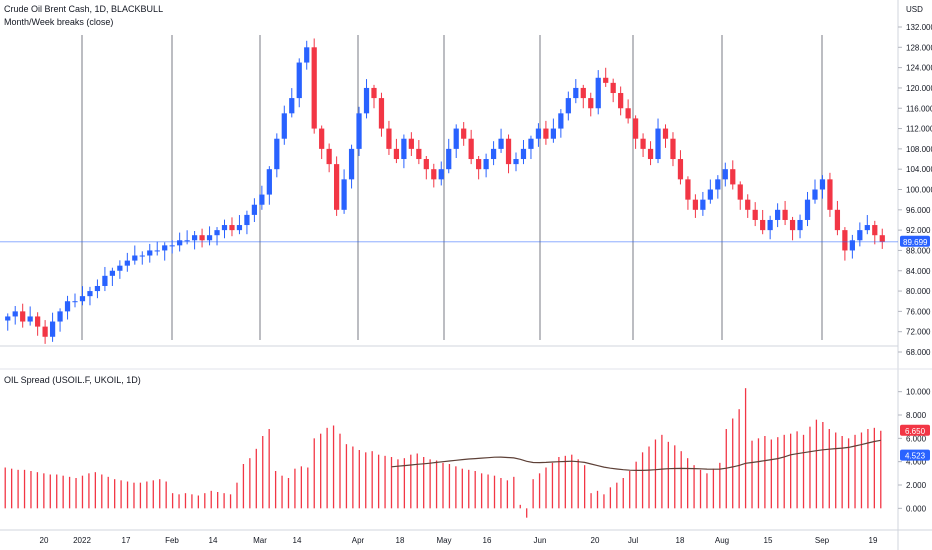 This screenshot has width=932, height=550. I want to click on price-tick-label: 120.000, so click(919, 88).